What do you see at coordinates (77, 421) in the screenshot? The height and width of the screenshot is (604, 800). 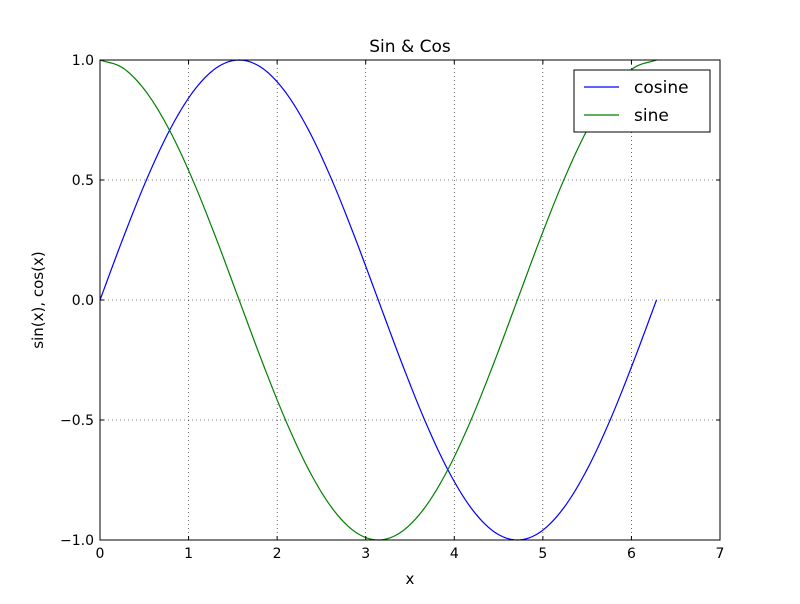 I see `y-tick-label: −0.5` at bounding box center [77, 421].